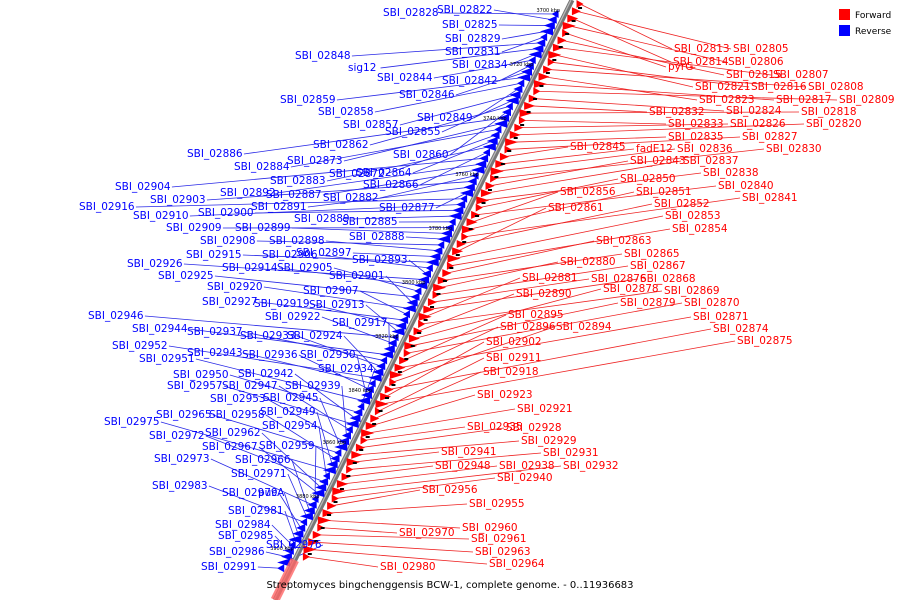  Describe the element at coordinates (668, 279) in the screenshot. I see `forward-gene-label: SBI_02868` at that location.